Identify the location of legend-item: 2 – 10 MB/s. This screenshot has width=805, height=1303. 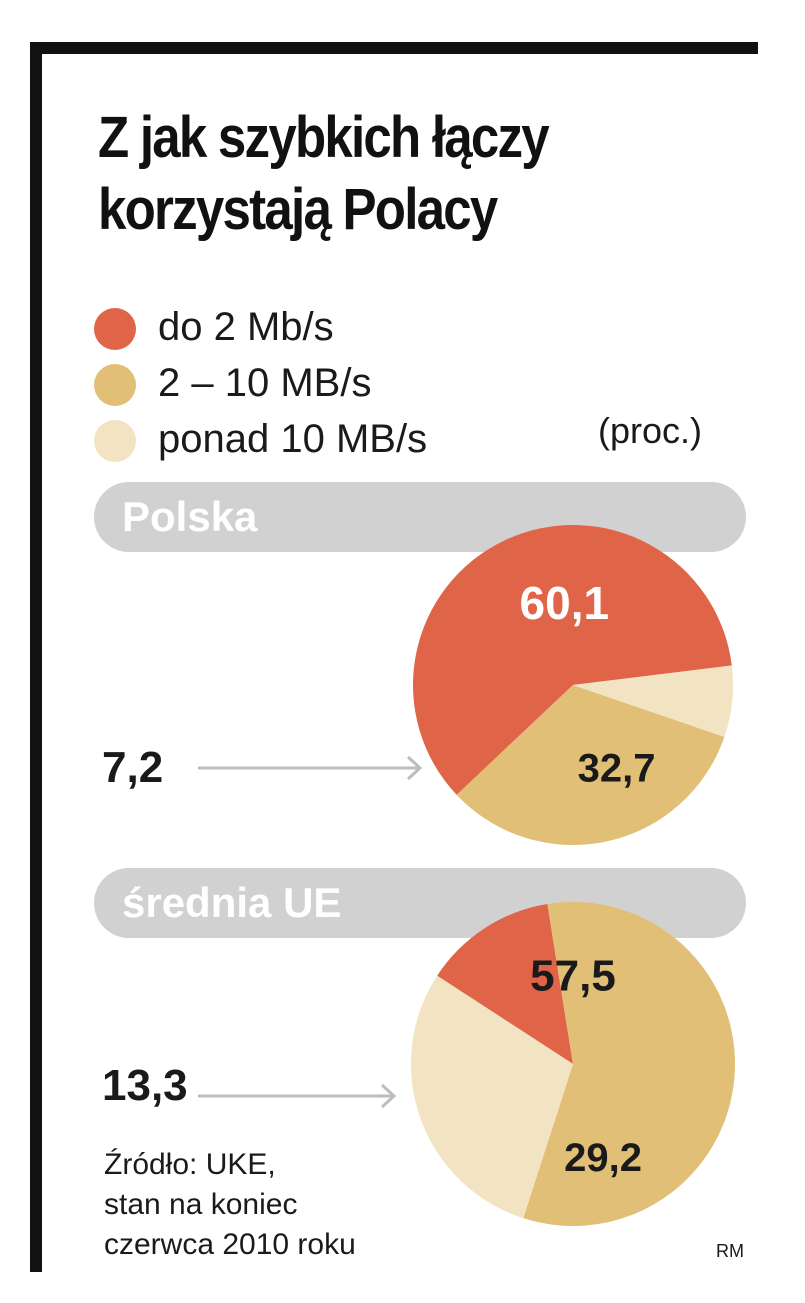
(424, 384).